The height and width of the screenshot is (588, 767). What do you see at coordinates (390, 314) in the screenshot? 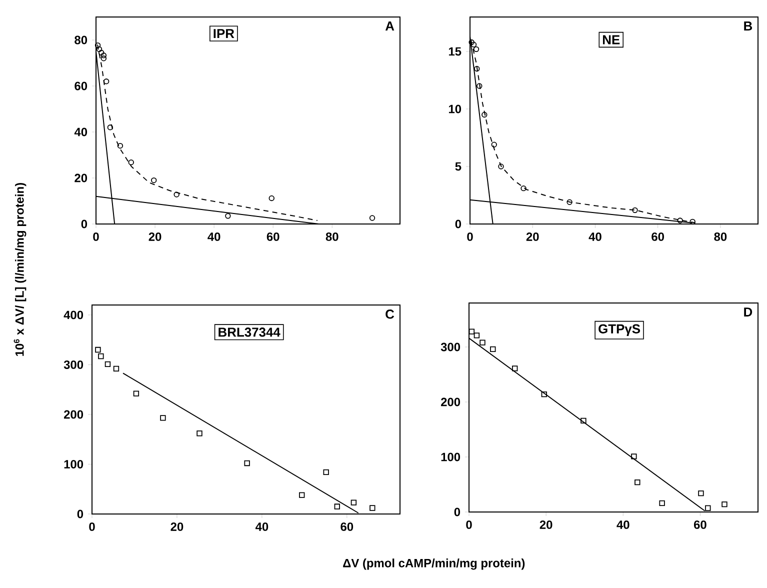
I see `annotation: C` at bounding box center [390, 314].